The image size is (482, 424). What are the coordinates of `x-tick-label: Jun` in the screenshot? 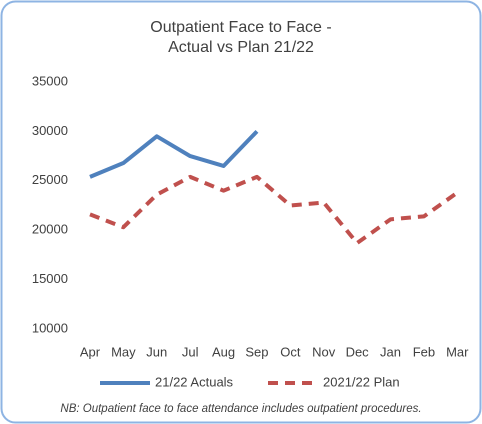 It's located at (156, 351).